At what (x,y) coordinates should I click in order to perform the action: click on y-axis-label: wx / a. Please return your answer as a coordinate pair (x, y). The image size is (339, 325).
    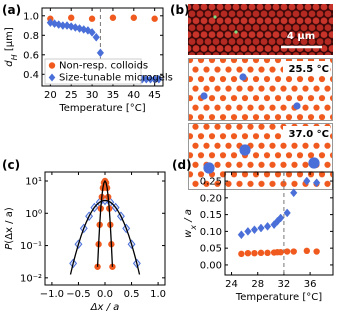
    Looking at the image, I should click on (190, 223).